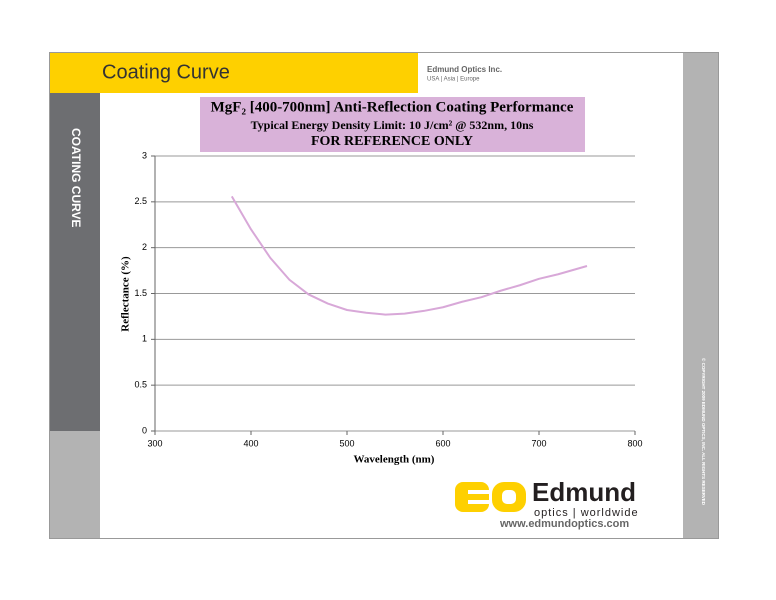 Image resolution: width=776 pixels, height=600 pixels. Describe the element at coordinates (538, 443) in the screenshot. I see `x-tick-label: 700` at that location.